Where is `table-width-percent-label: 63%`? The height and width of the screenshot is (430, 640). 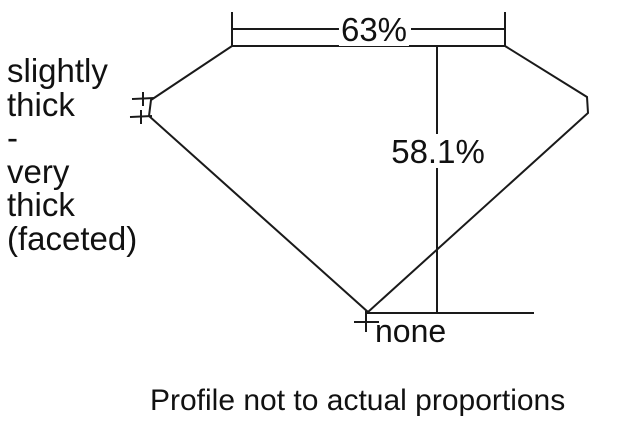
table-width-percent-label: 63% is located at coordinates (374, 29).